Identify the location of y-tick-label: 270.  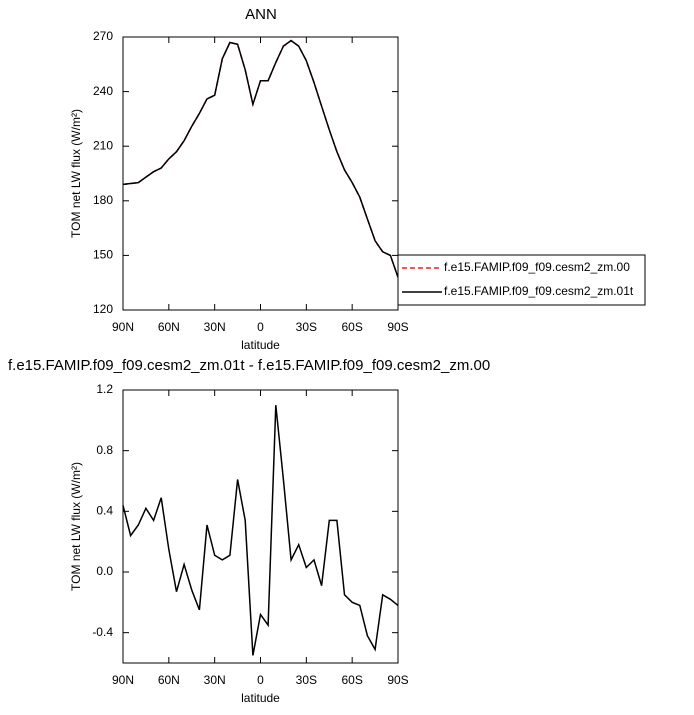
(103, 36).